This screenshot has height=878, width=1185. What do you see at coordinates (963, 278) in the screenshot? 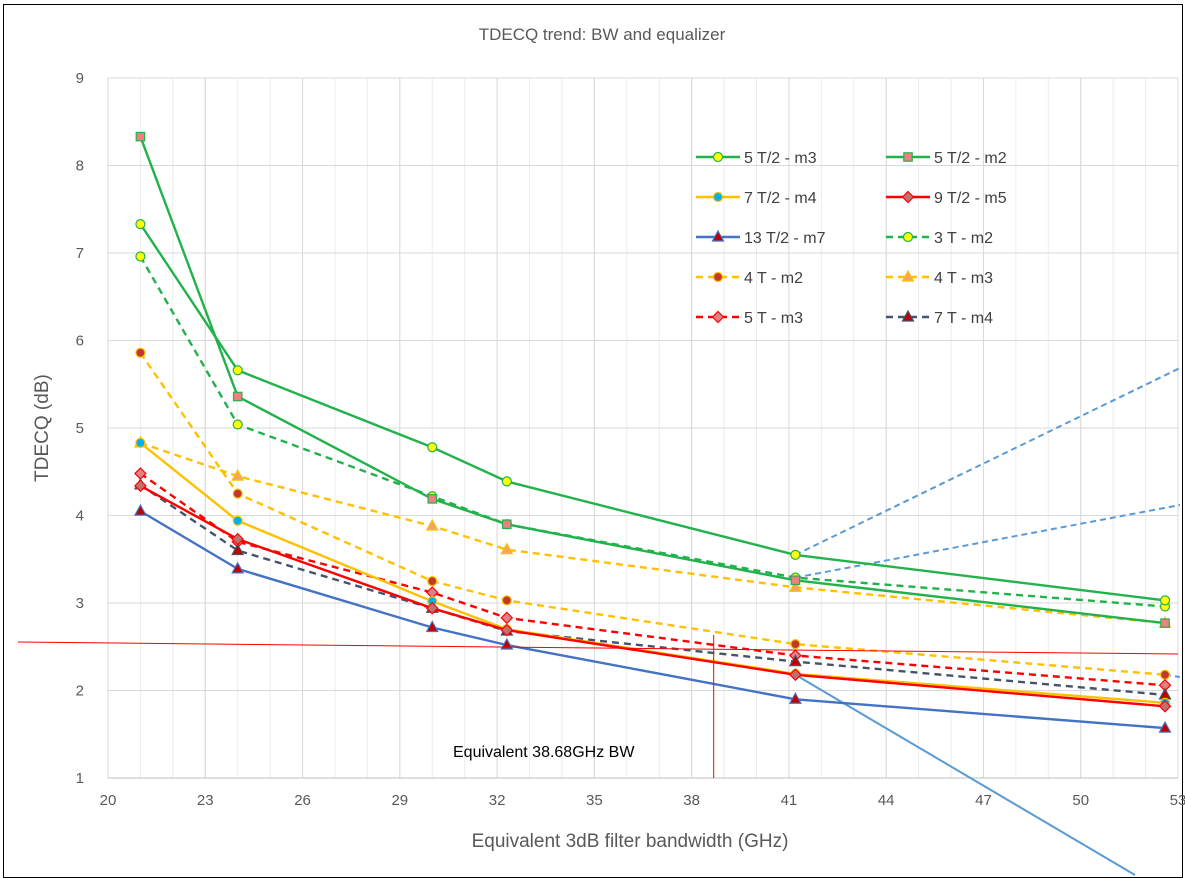
I see `legend-label: 4 T - m3` at bounding box center [963, 278].